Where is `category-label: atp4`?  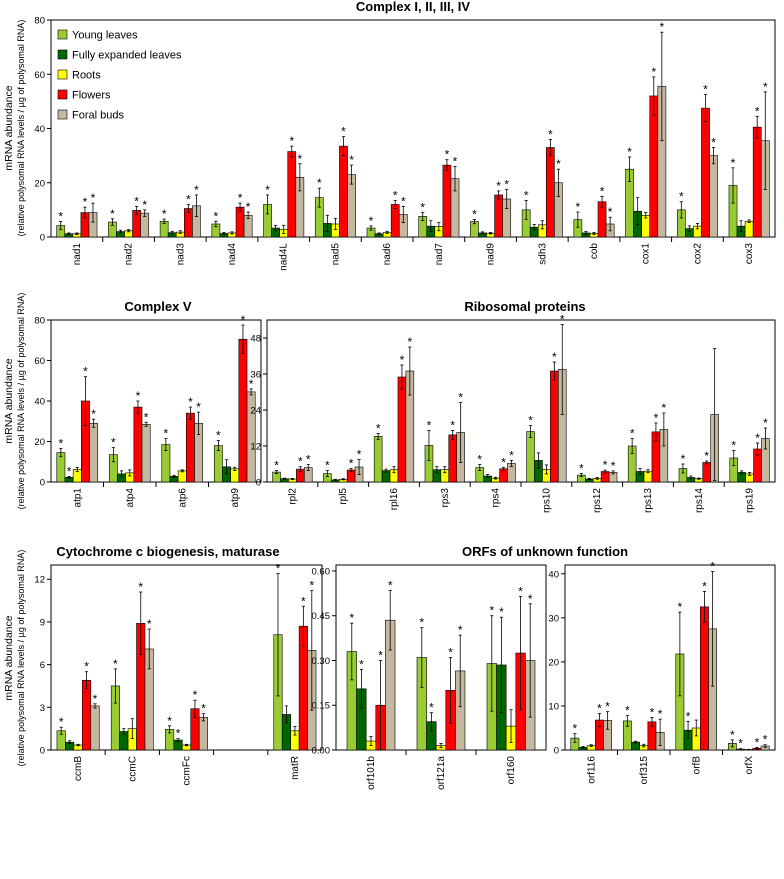 category-label: atp4 is located at coordinates (130, 498).